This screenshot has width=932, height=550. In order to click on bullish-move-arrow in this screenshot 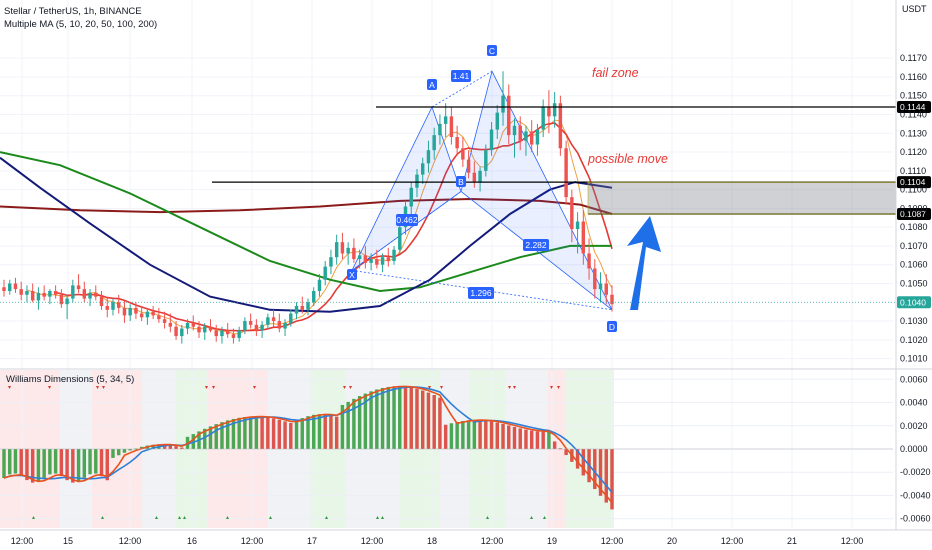, I will do `click(644, 263)`.